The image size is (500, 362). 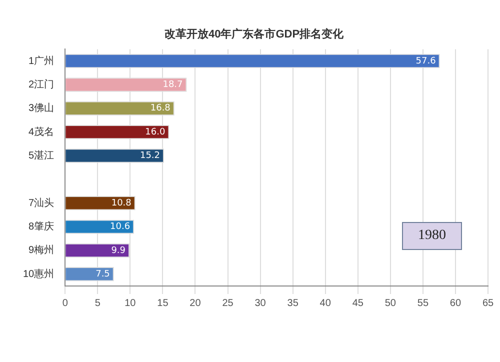 I want to click on x-tick-label: 45, so click(x=358, y=303).